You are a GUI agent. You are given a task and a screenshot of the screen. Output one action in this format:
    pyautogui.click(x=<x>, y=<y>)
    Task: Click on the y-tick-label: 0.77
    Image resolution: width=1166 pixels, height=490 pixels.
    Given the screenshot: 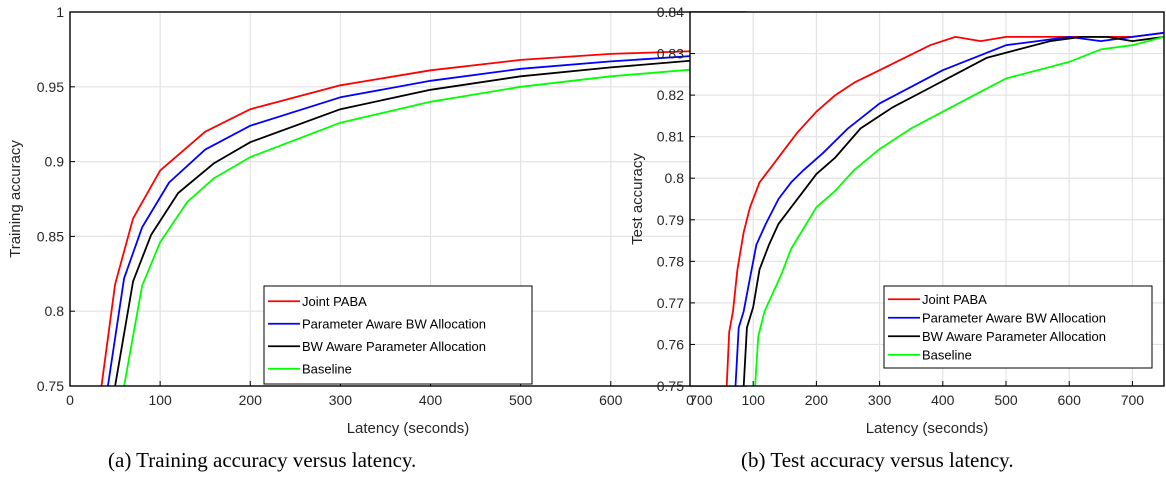 What is the action you would take?
    pyautogui.click(x=670, y=303)
    